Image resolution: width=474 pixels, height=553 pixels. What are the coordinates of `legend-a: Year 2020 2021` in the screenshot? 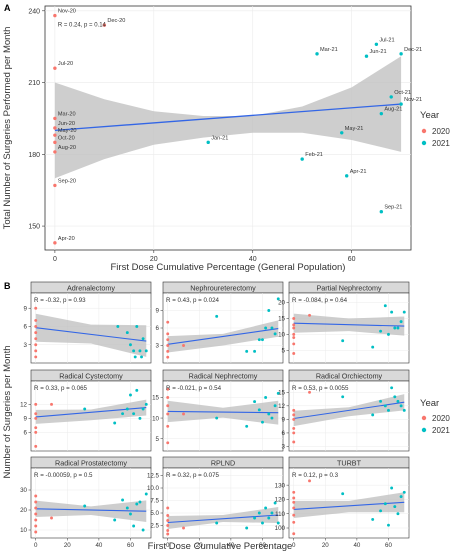 It's located at (435, 129).